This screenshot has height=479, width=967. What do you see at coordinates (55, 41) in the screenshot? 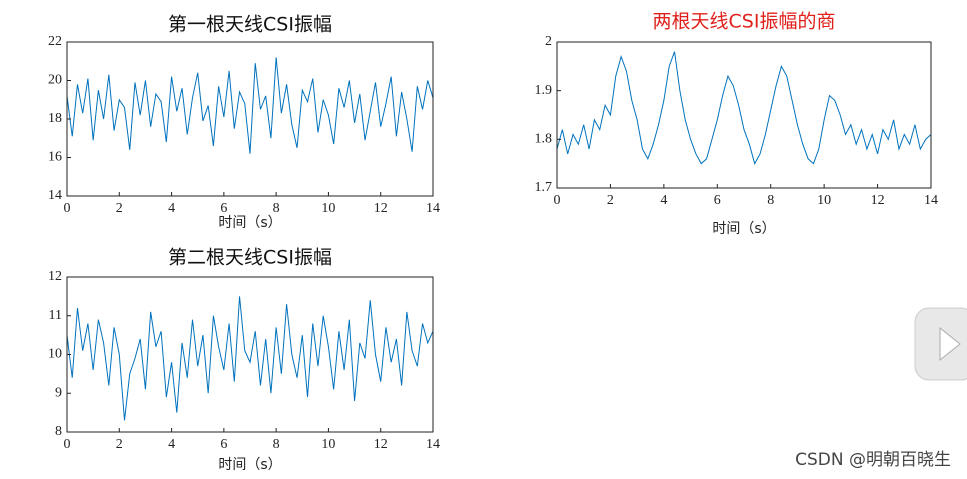
I see `y-tick-label: 22` at bounding box center [55, 41].